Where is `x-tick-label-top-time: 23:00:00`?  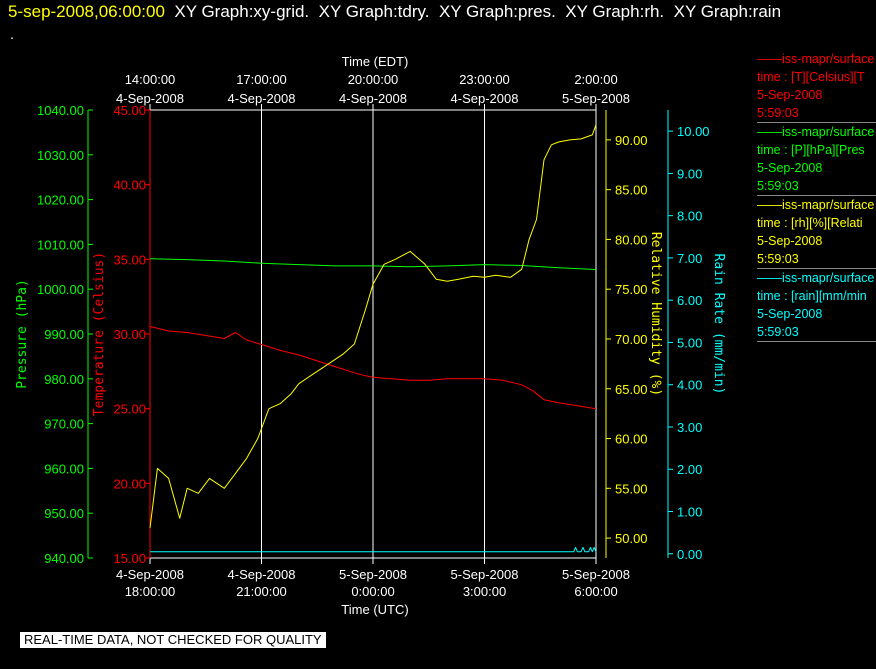 x-tick-label-top-time: 23:00:00 is located at coordinates (484, 79).